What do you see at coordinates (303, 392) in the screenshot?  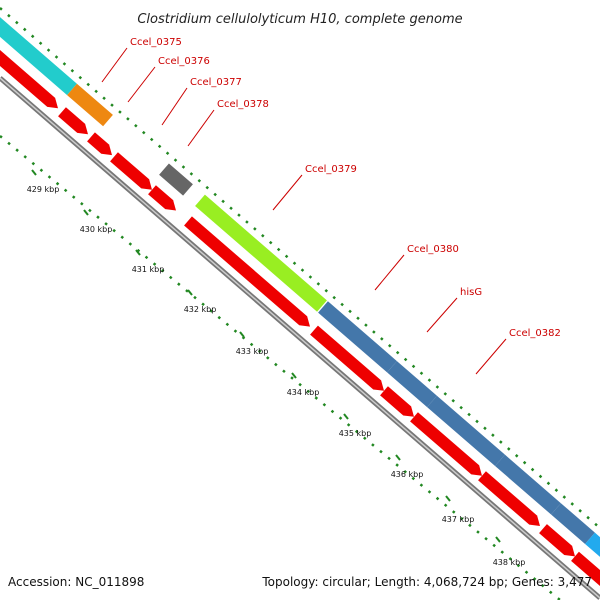 I see `kbp-tick-label: 434 kbp` at bounding box center [303, 392].